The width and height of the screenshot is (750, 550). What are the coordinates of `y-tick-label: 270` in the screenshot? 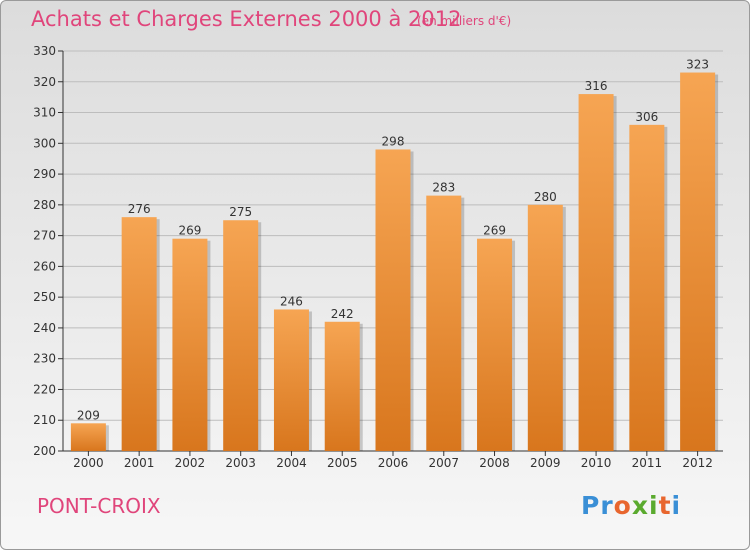 It's located at (44, 236).